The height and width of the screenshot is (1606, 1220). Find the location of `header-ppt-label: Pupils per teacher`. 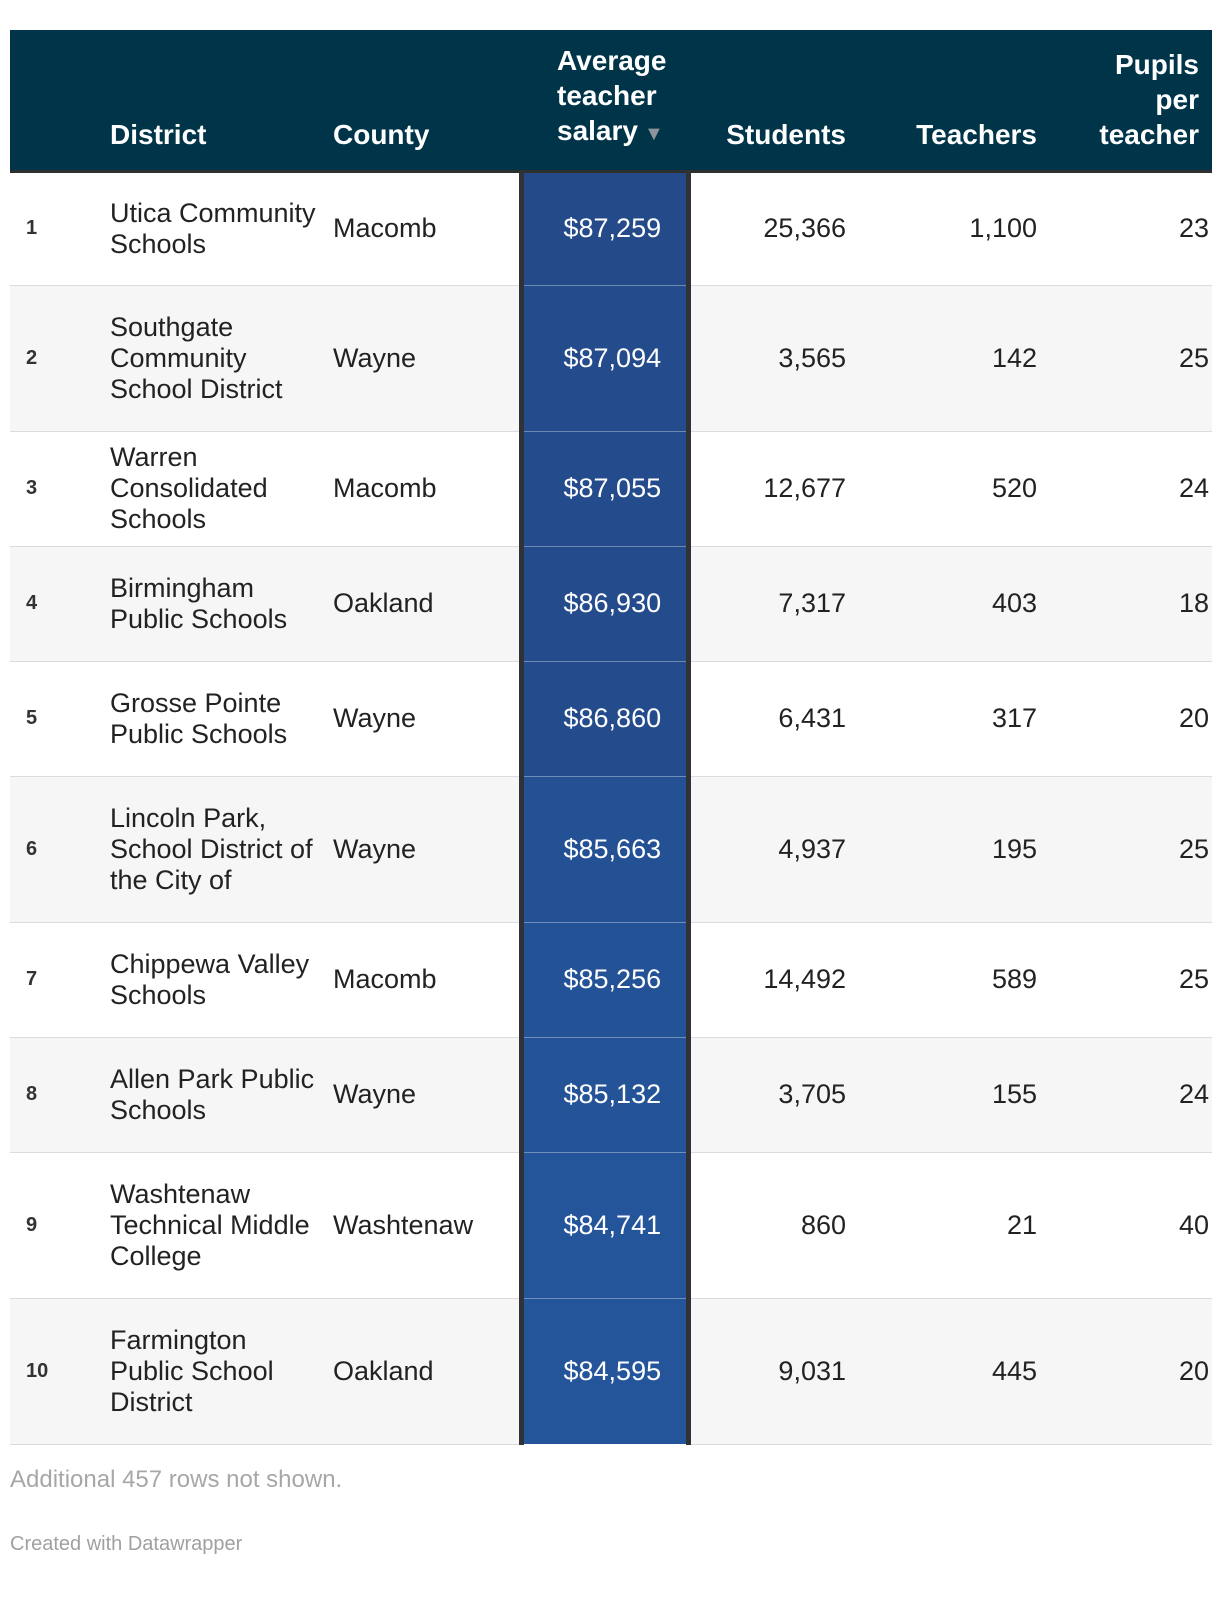

header-ppt-label: Pupils per teacher is located at coordinates (1149, 99).